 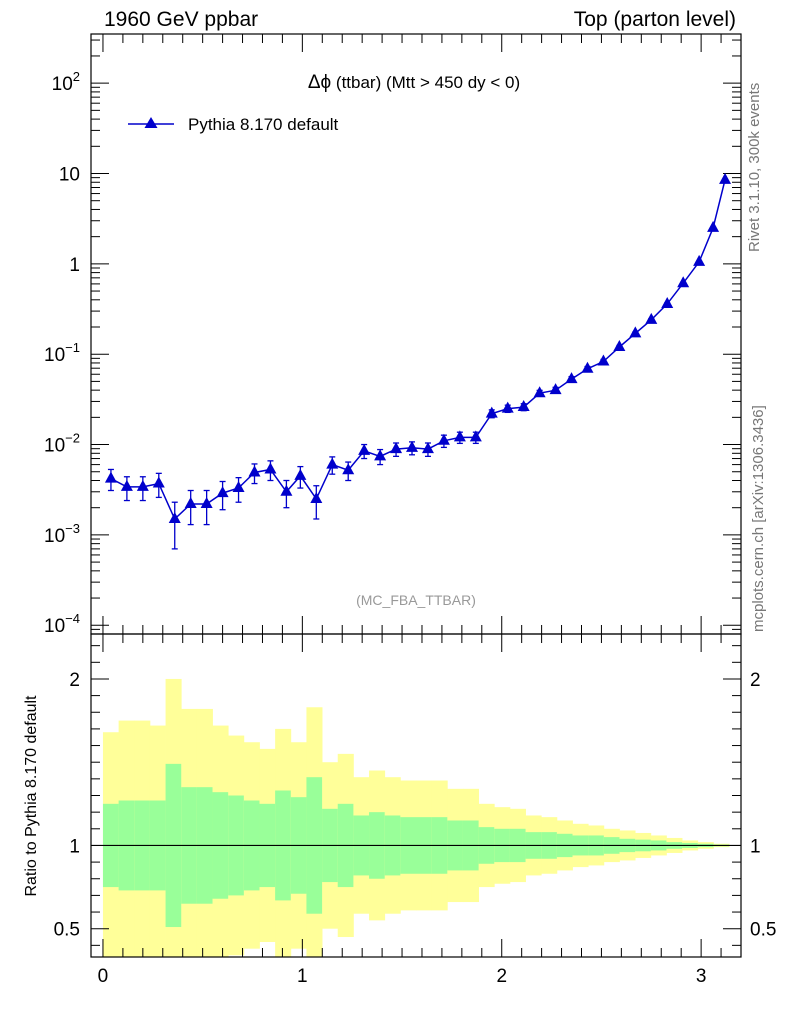 I want to click on main-title-text: (ttbar) (Mtt > 450 dy < 0), so click(x=425, y=82).